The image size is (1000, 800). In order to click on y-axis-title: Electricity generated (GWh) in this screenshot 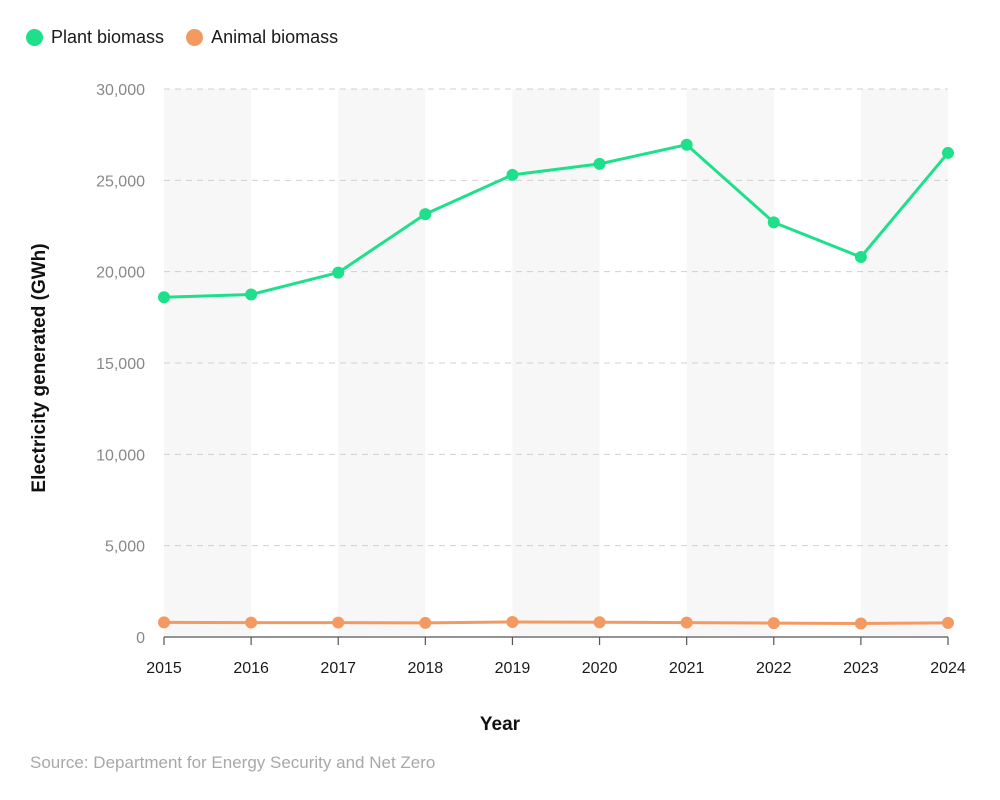, I will do `click(39, 367)`.